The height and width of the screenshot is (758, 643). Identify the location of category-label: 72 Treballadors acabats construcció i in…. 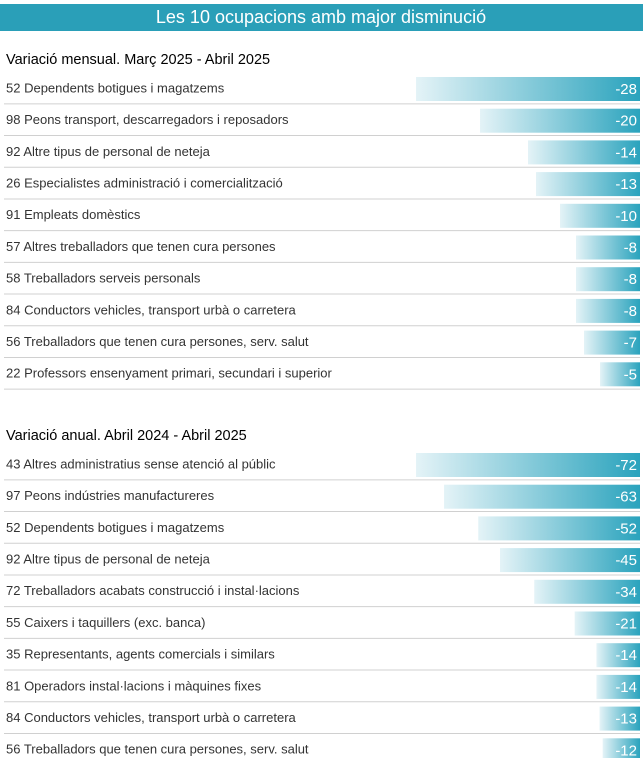
(153, 590).